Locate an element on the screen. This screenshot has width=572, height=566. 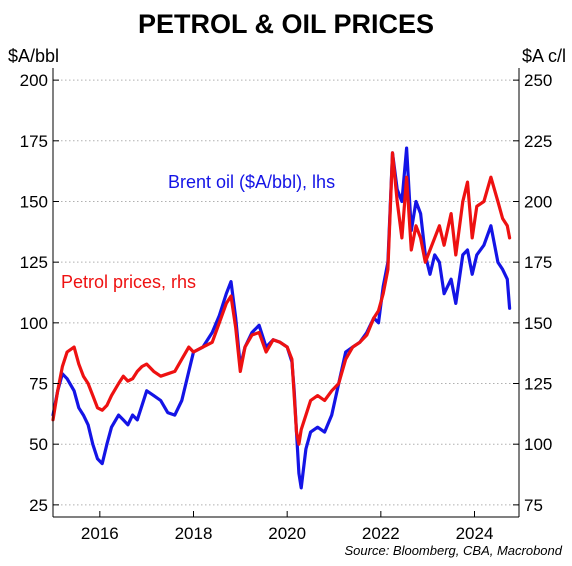
x-tick-label: 2024 is located at coordinates (475, 533).